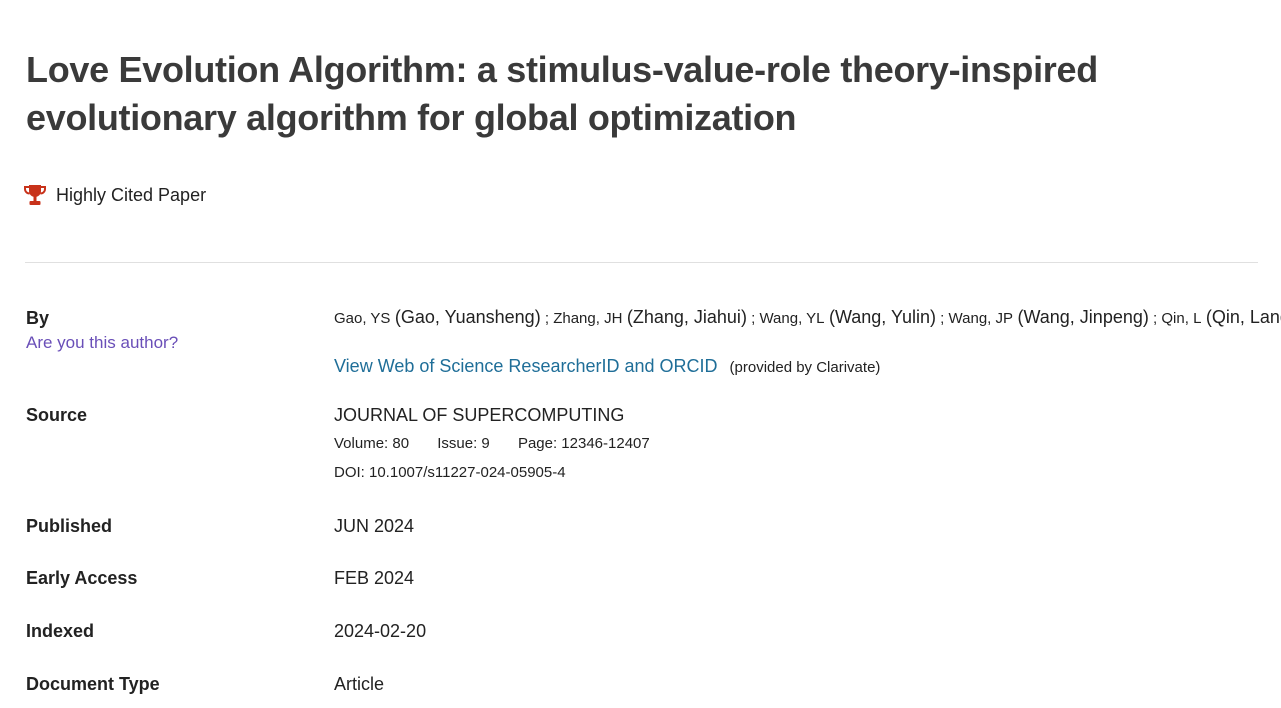 This screenshot has height=708, width=1281. Describe the element at coordinates (805, 367) in the screenshot. I see `provided-by-note: (provided by Clarivate)` at that location.